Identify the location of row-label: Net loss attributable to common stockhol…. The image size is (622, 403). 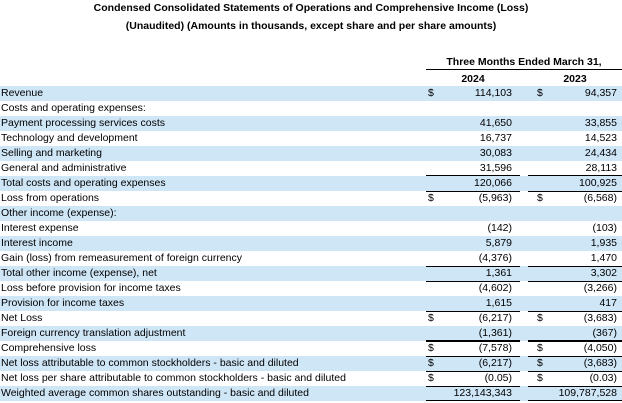
(150, 363).